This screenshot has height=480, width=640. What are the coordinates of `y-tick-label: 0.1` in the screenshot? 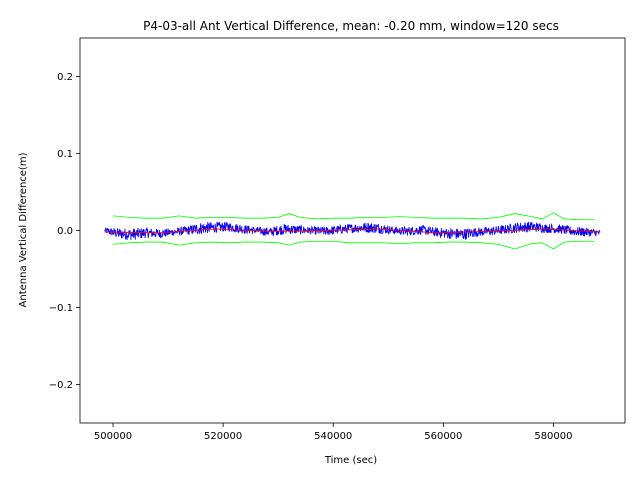 It's located at (65, 154).